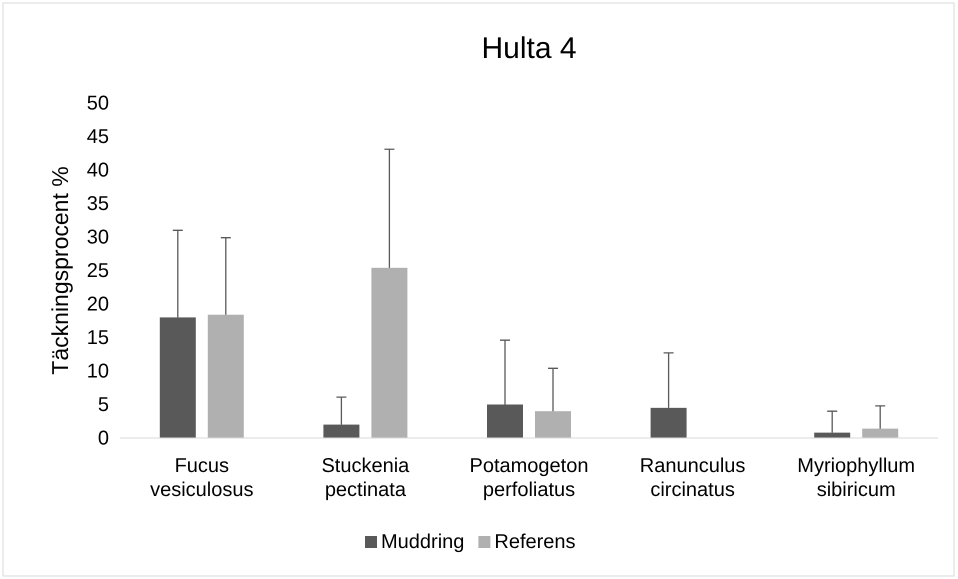 This screenshot has height=579, width=958. What do you see at coordinates (535, 542) in the screenshot?
I see `legend-label: Referens` at bounding box center [535, 542].